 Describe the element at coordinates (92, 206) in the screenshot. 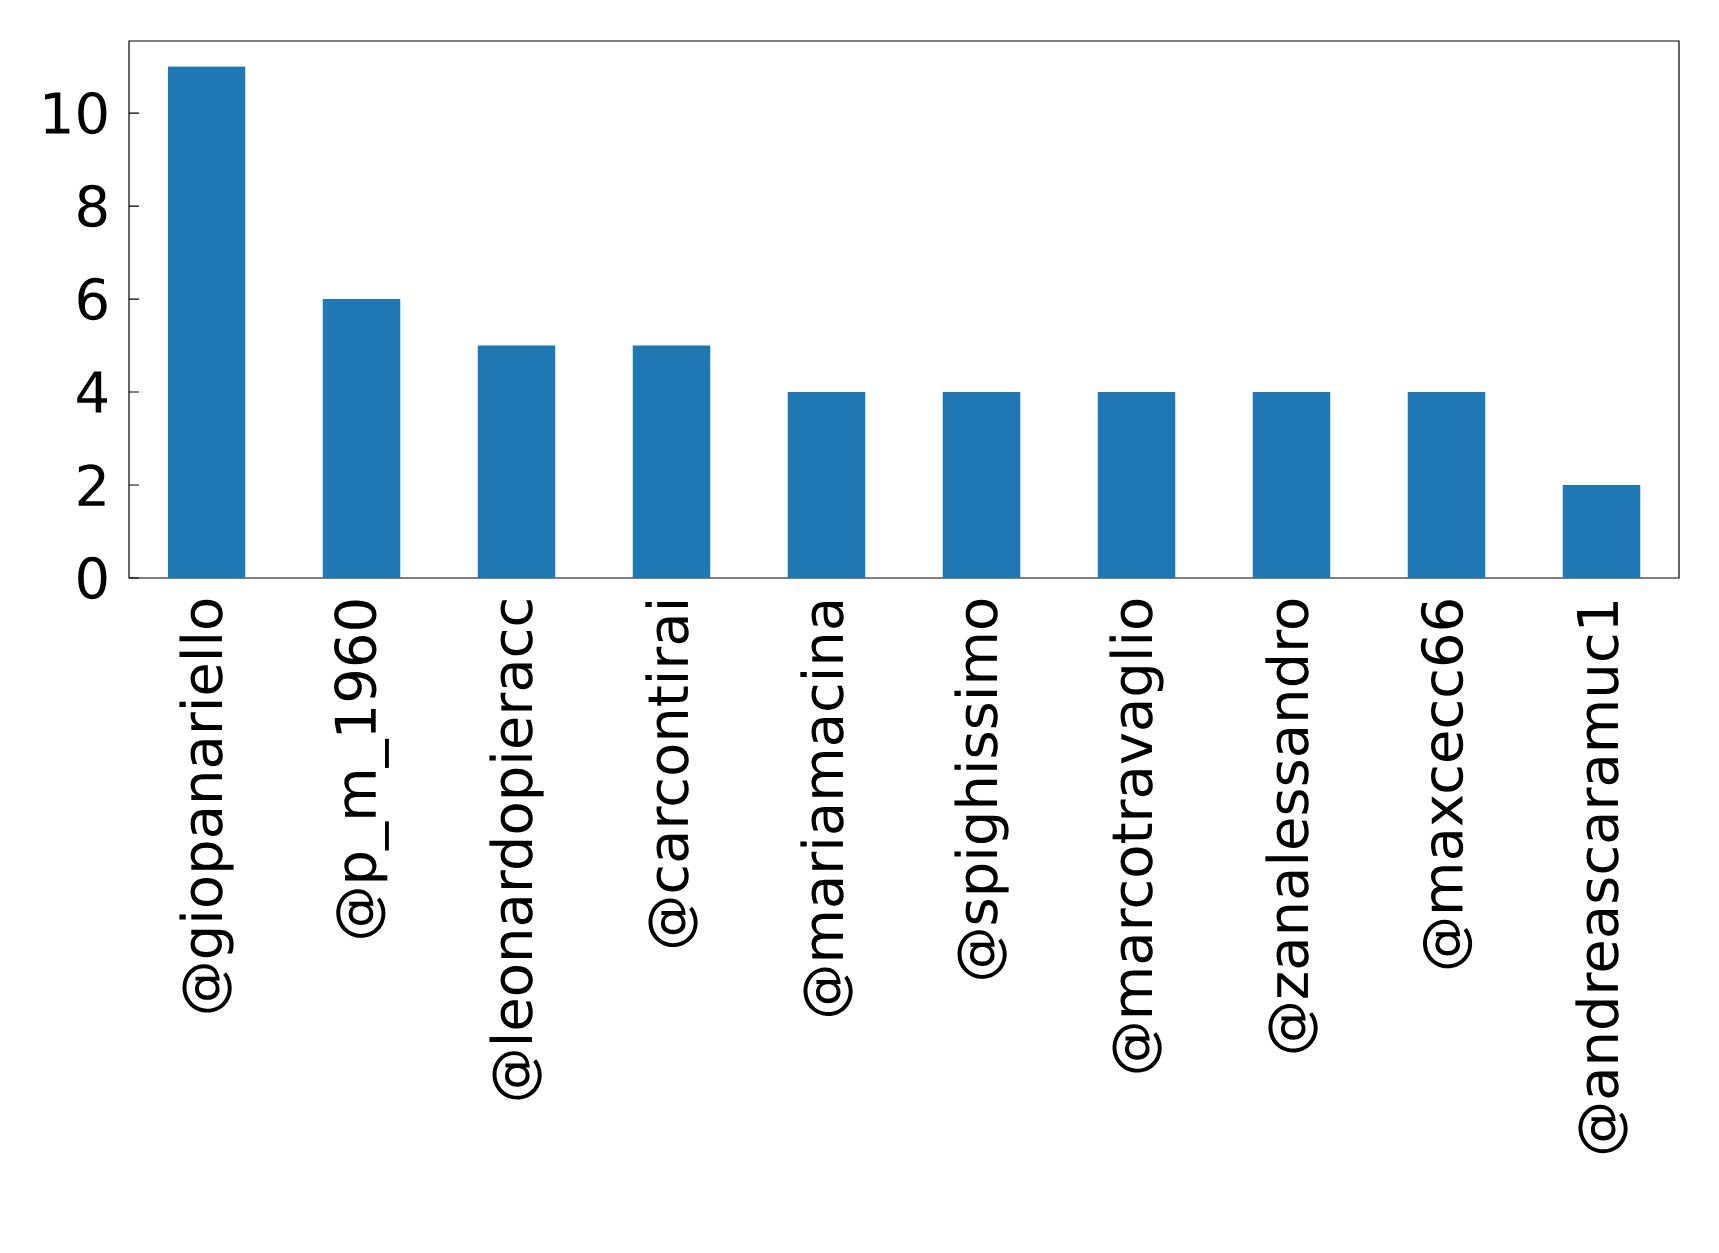

I see `y-tick-label: 8` at that location.